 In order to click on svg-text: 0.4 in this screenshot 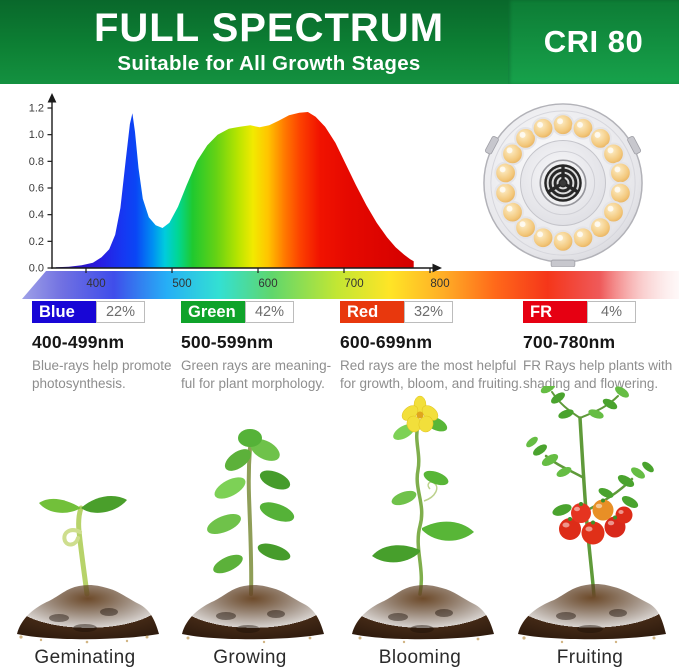, I will do `click(36, 215)`.